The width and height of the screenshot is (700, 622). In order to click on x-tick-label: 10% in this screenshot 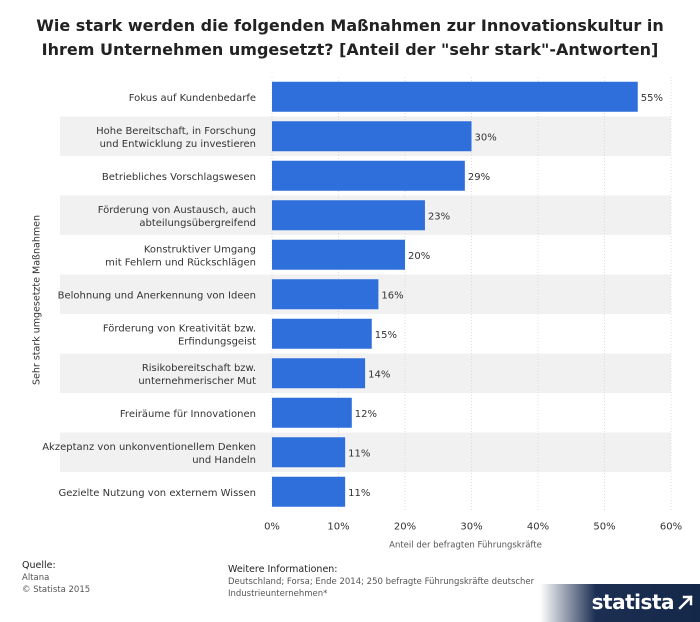, I will do `click(338, 527)`.